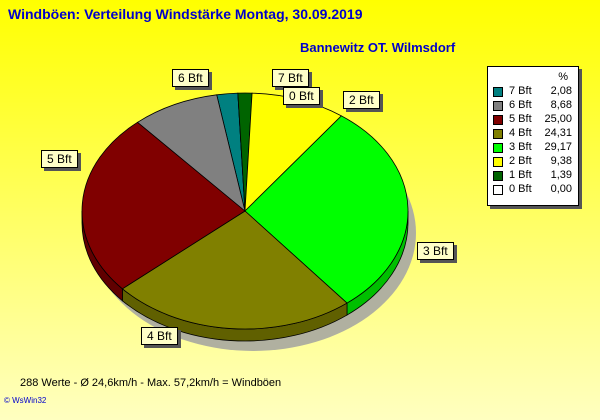 The height and width of the screenshot is (420, 600). I want to click on legend-value: 2,08, so click(561, 91).